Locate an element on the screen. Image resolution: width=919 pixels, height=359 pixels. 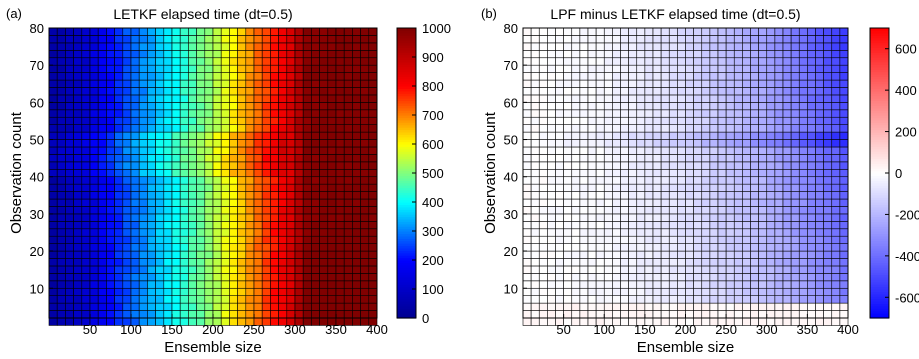
colorbar-tick-label: 300 is located at coordinates (433, 231).